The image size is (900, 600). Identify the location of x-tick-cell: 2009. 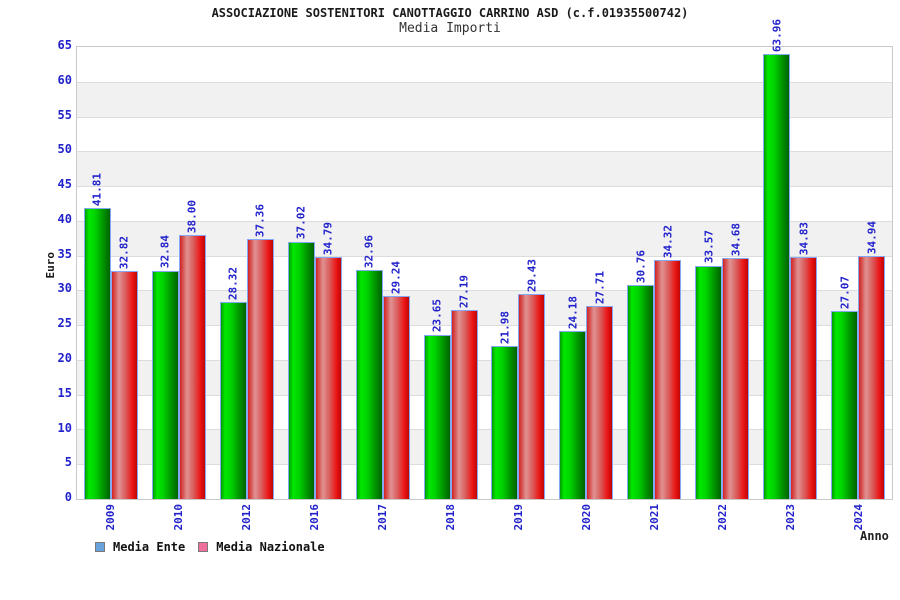
(110, 521).